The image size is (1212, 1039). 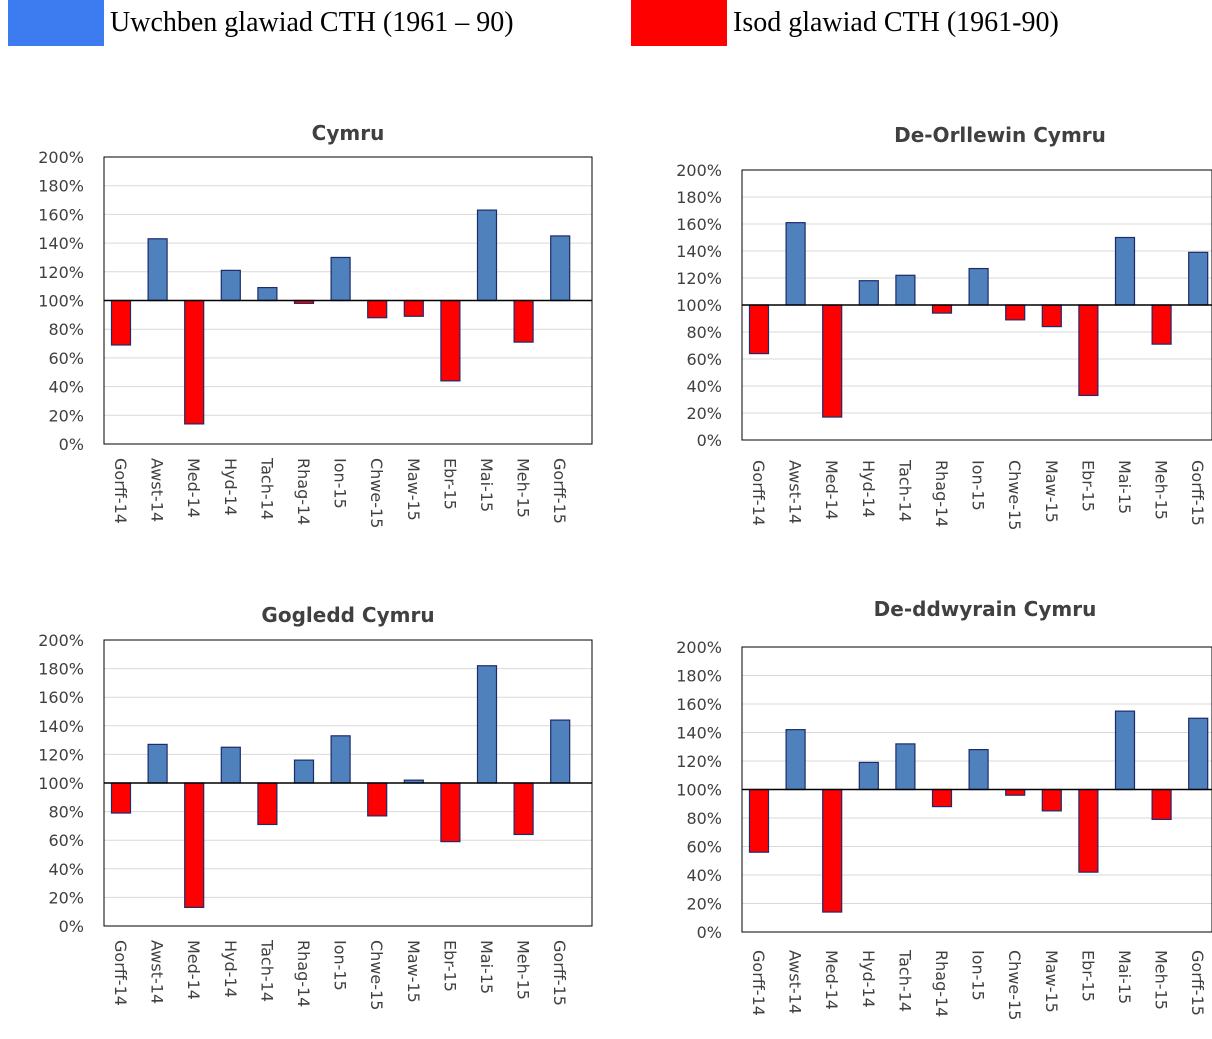 What do you see at coordinates (896, 22) in the screenshot?
I see `legend-label-below: Isod glawiad CTH (1961-90)` at bounding box center [896, 22].